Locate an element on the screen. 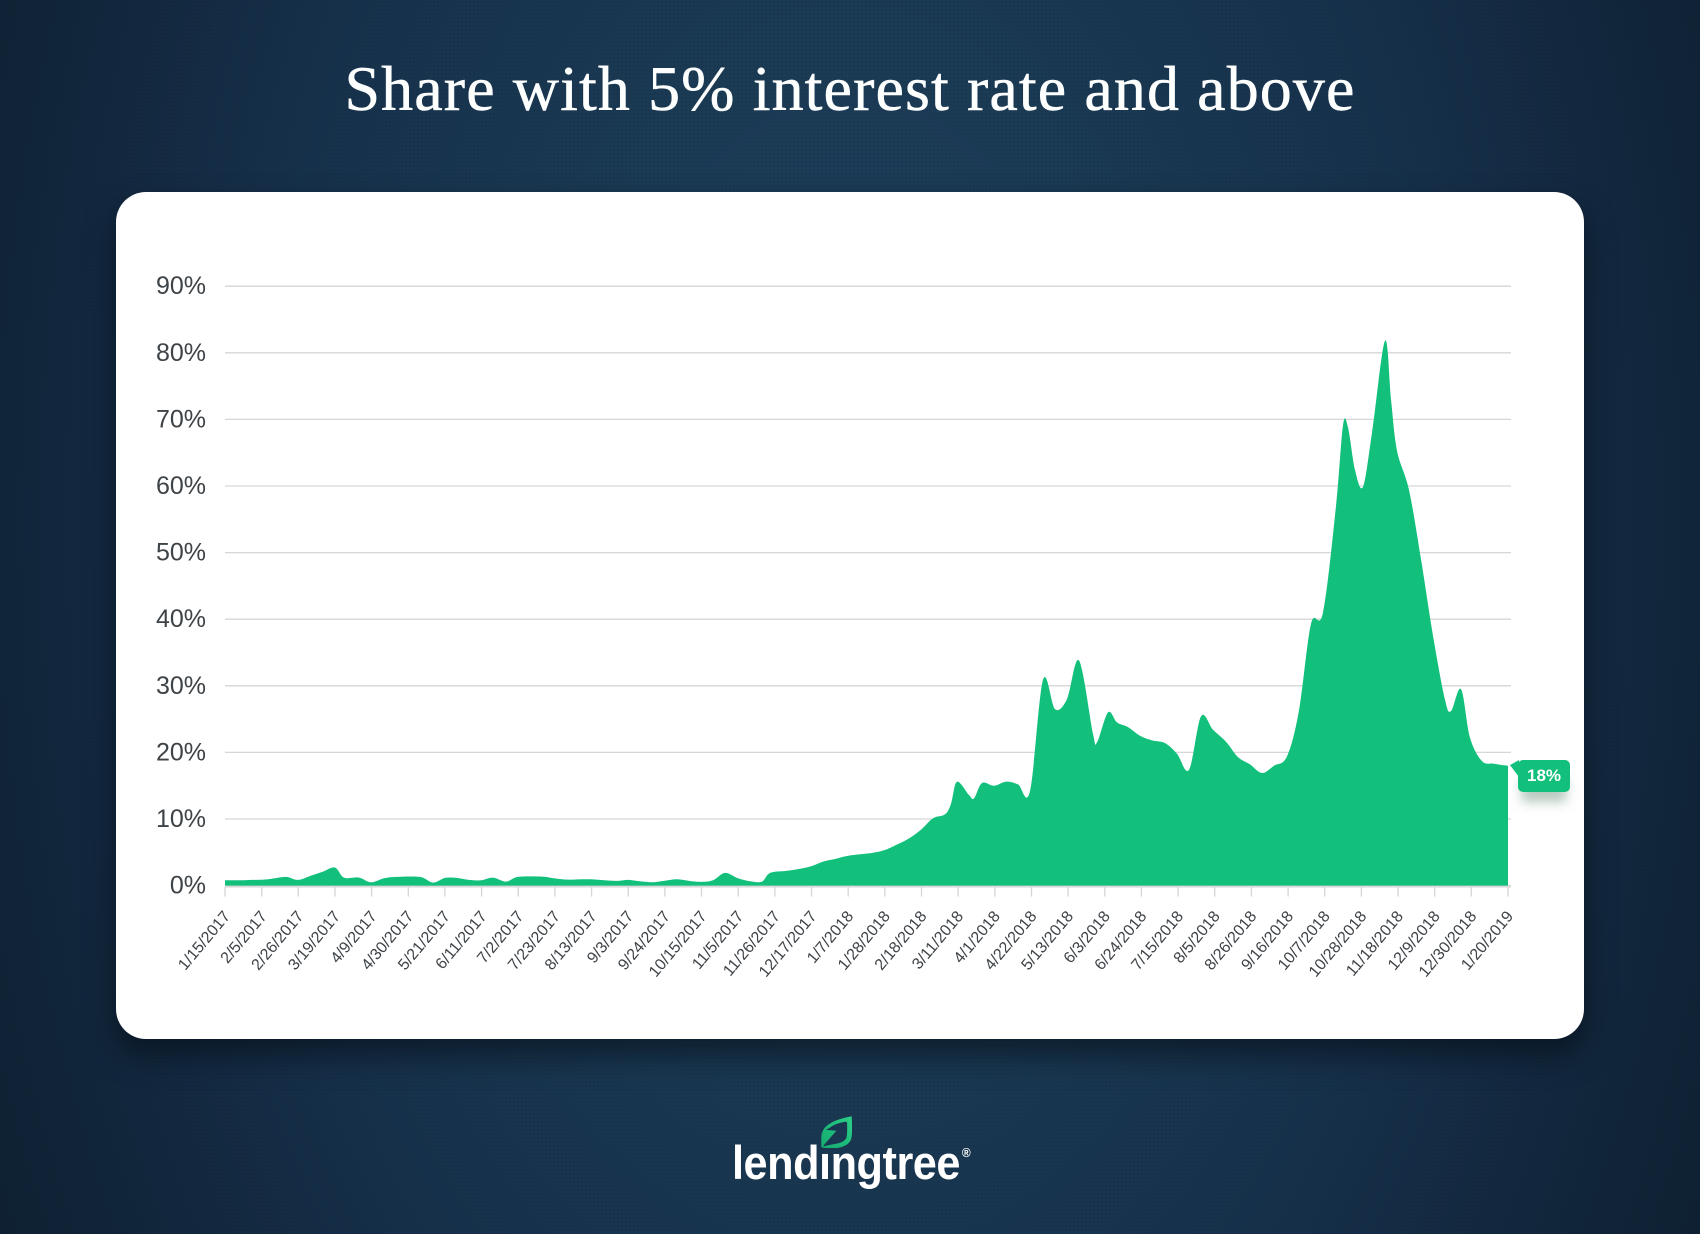  svg-text: 0% is located at coordinates (188, 886).